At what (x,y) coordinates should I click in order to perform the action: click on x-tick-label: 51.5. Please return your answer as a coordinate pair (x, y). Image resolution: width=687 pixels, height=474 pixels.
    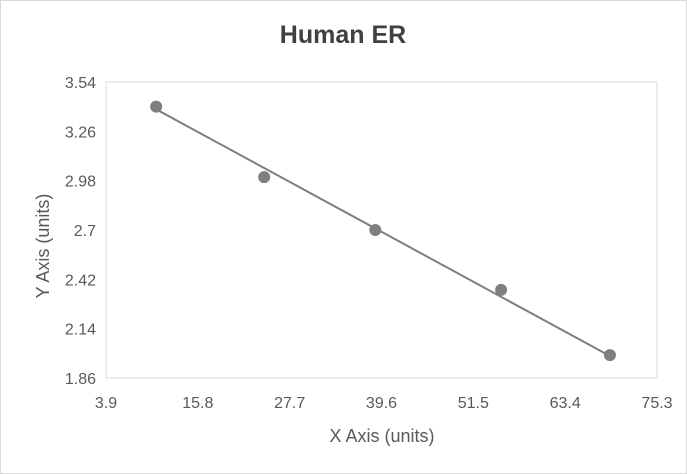
    Looking at the image, I should click on (473, 403).